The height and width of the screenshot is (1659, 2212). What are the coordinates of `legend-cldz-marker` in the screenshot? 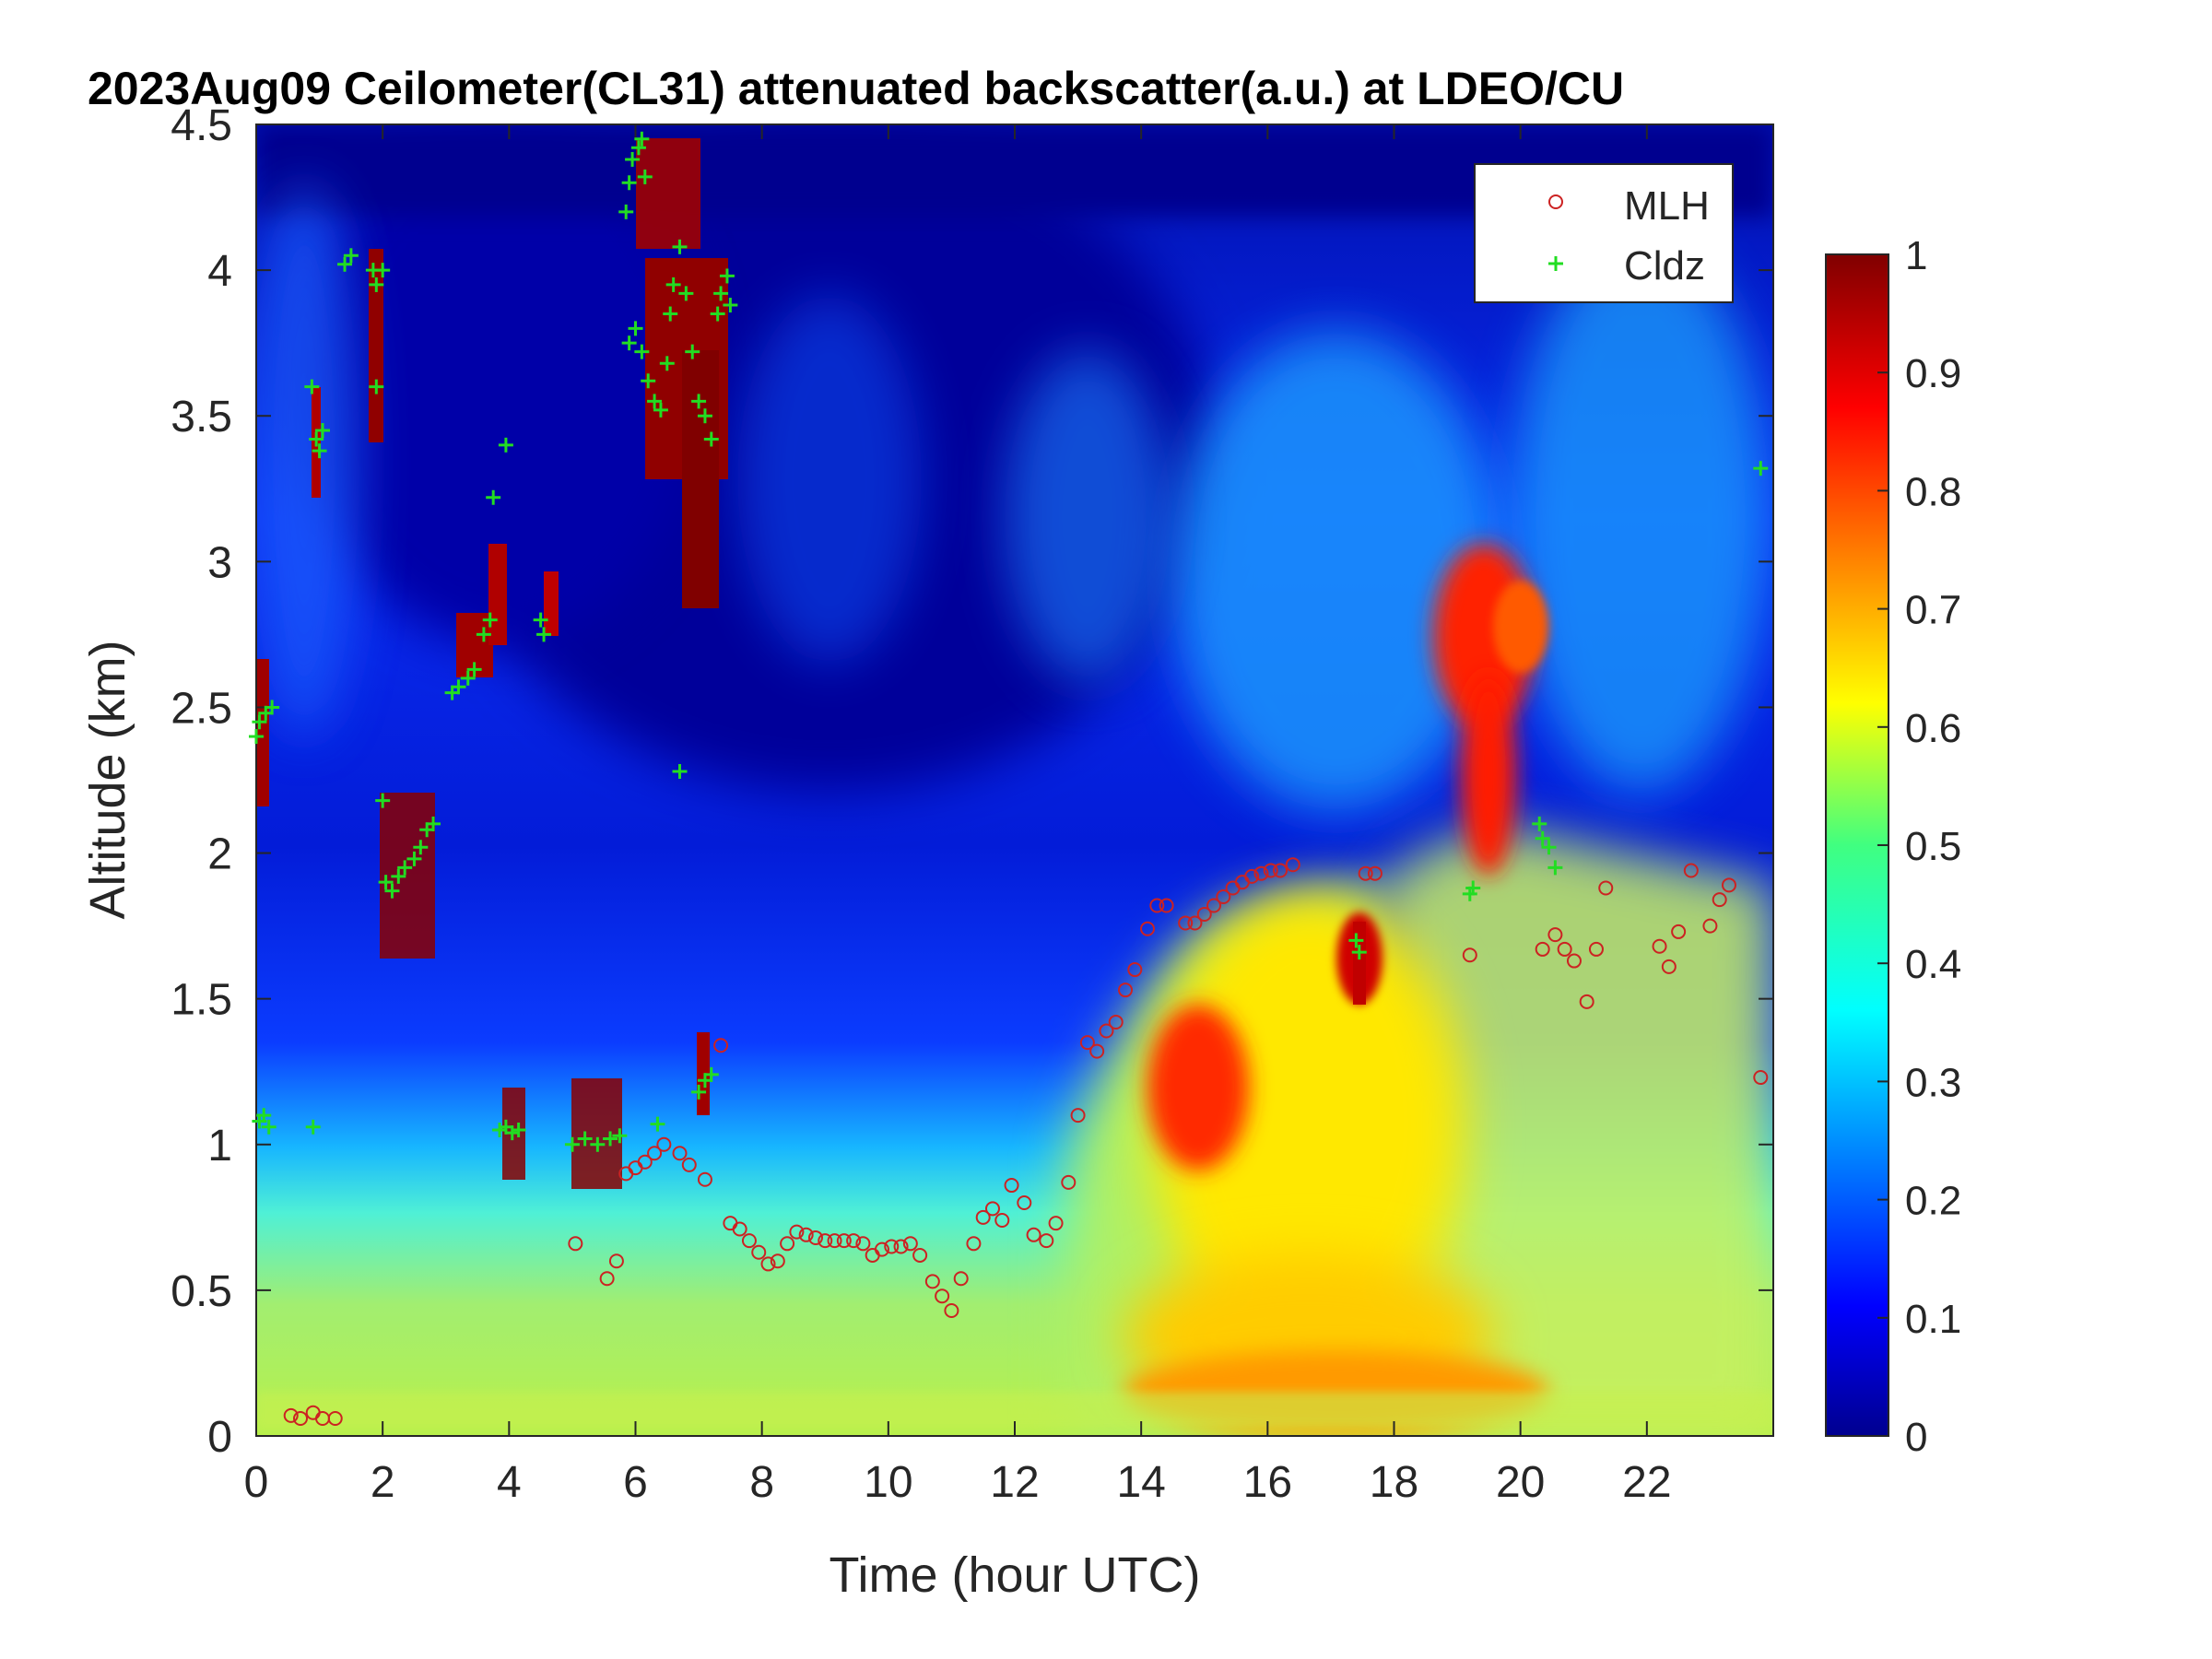 It's located at (1555, 263).